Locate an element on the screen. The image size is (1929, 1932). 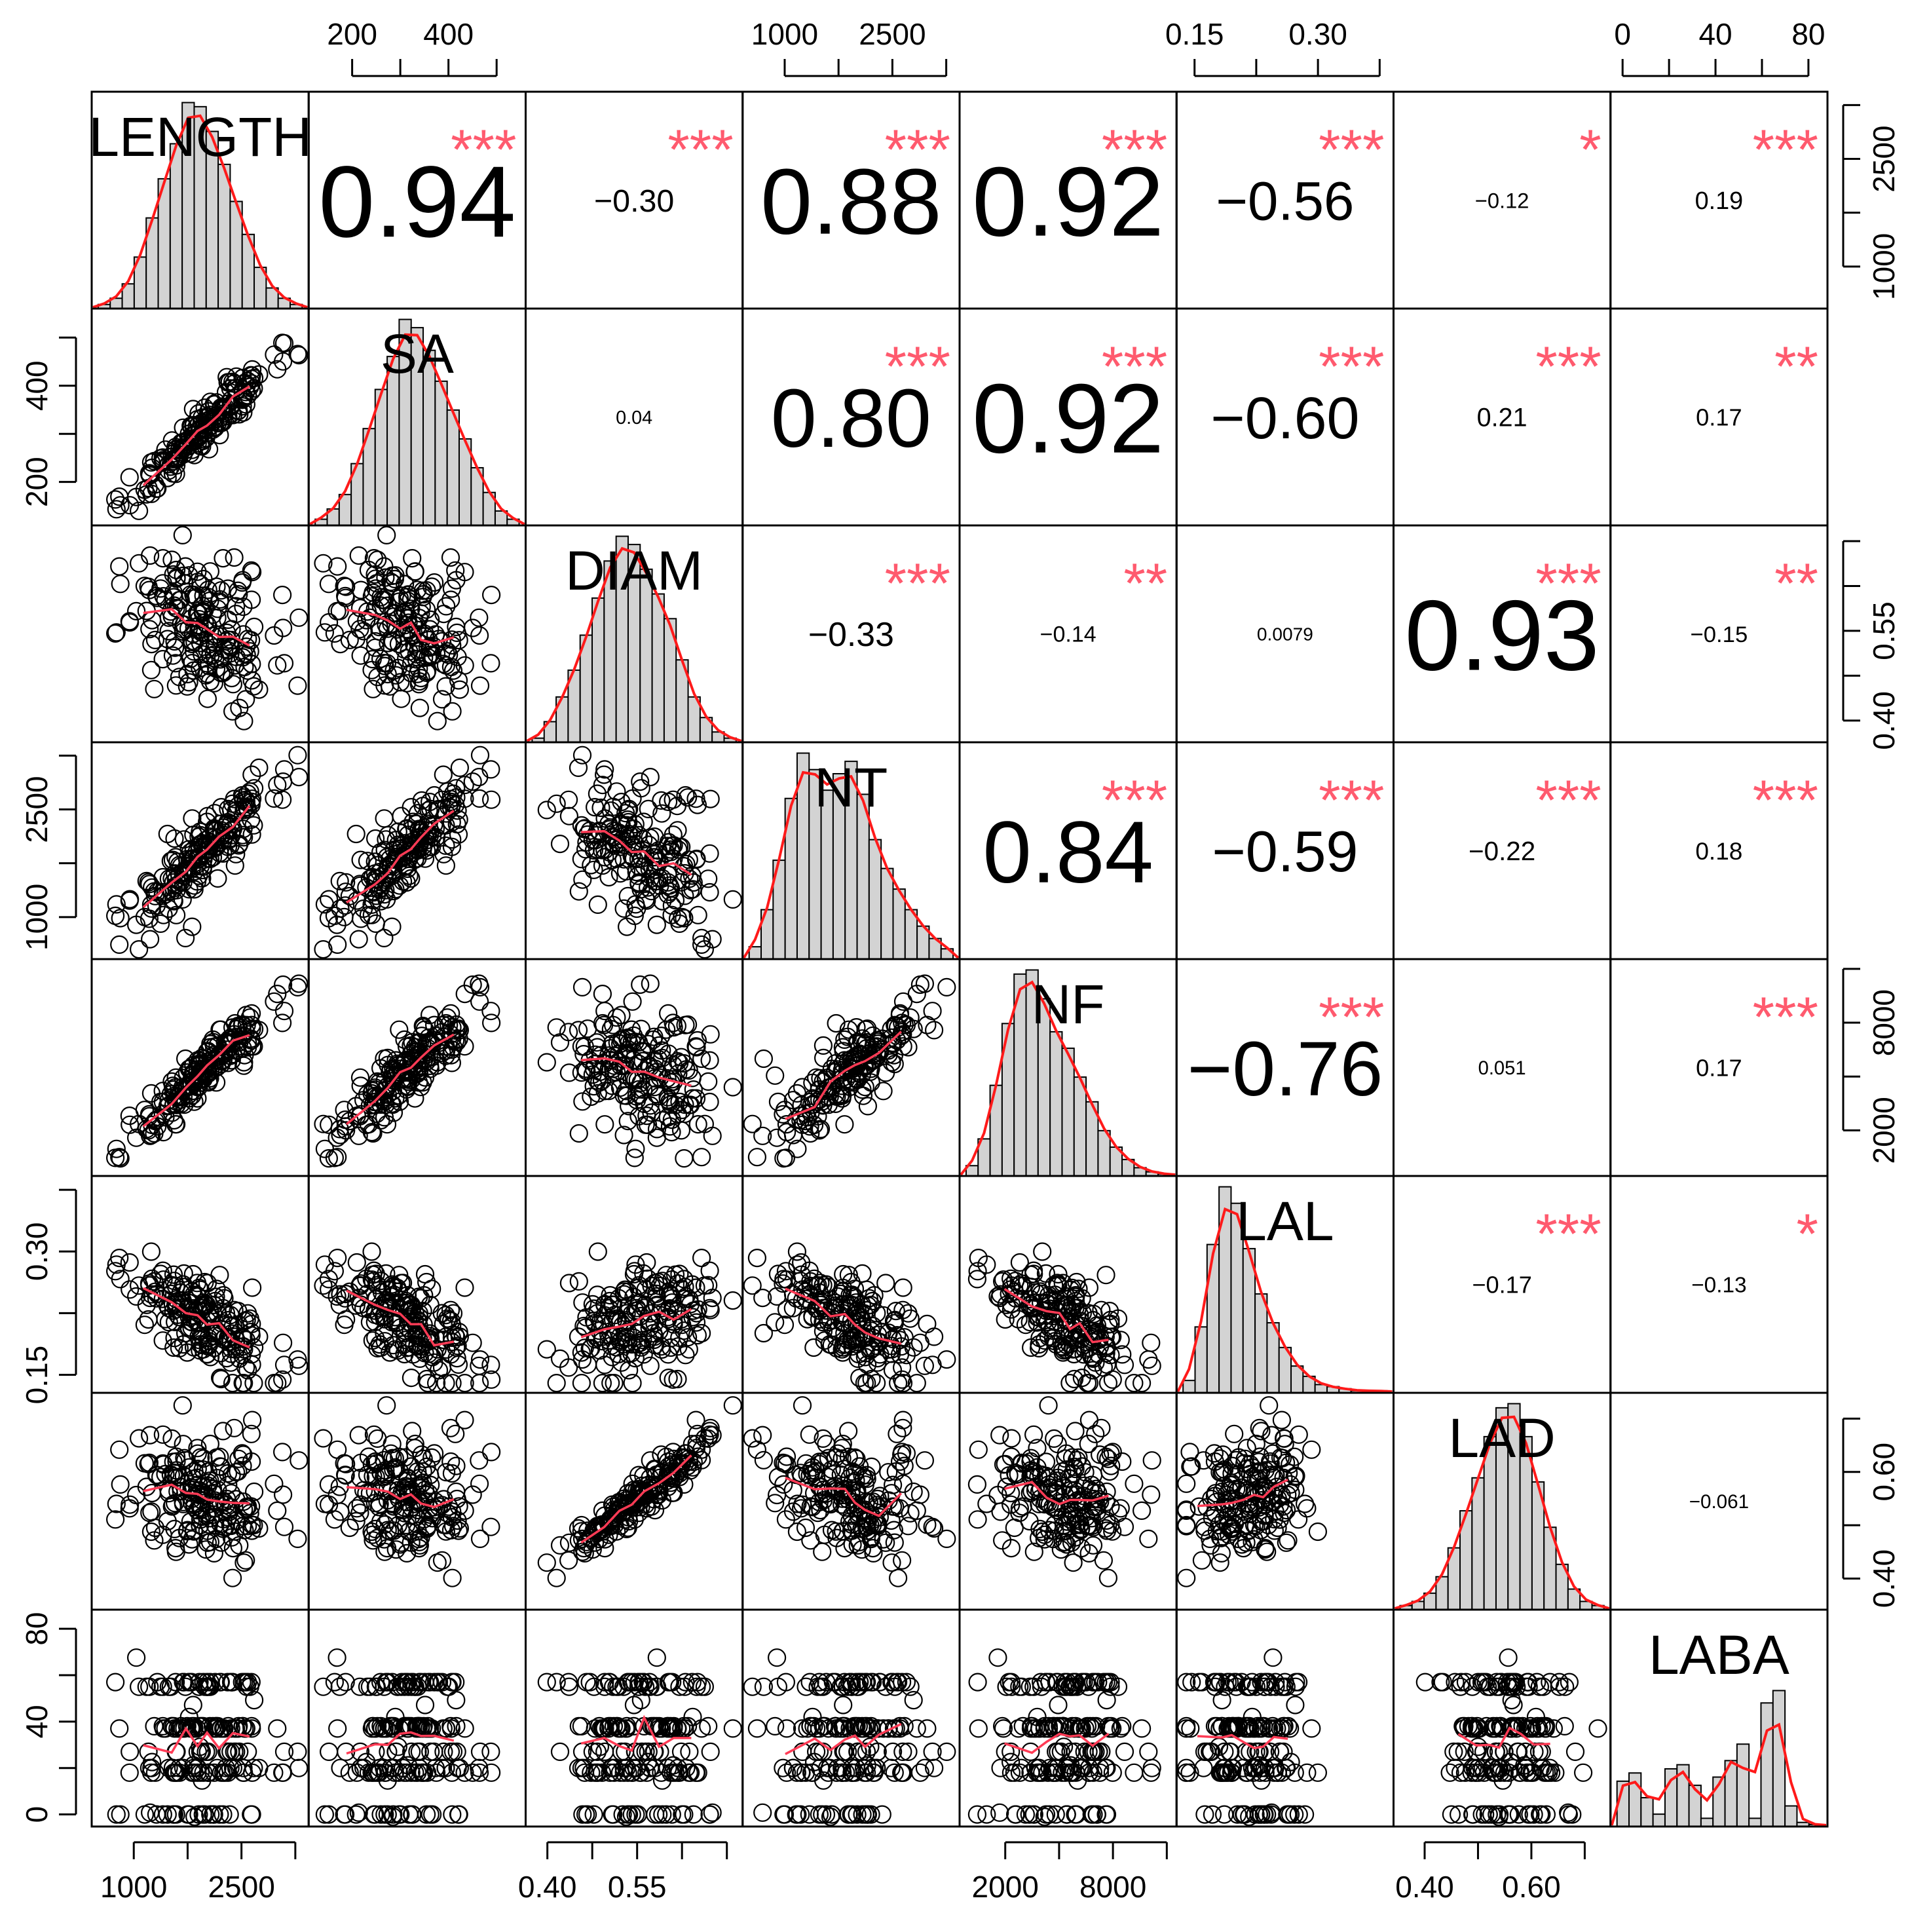
correlation-value: −0.56 is located at coordinates (1285, 202).